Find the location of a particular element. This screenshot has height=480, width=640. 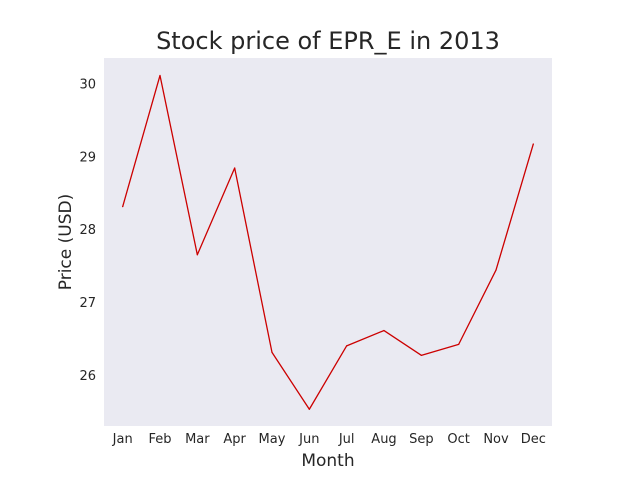

x-tick-label: Sep is located at coordinates (421, 439).